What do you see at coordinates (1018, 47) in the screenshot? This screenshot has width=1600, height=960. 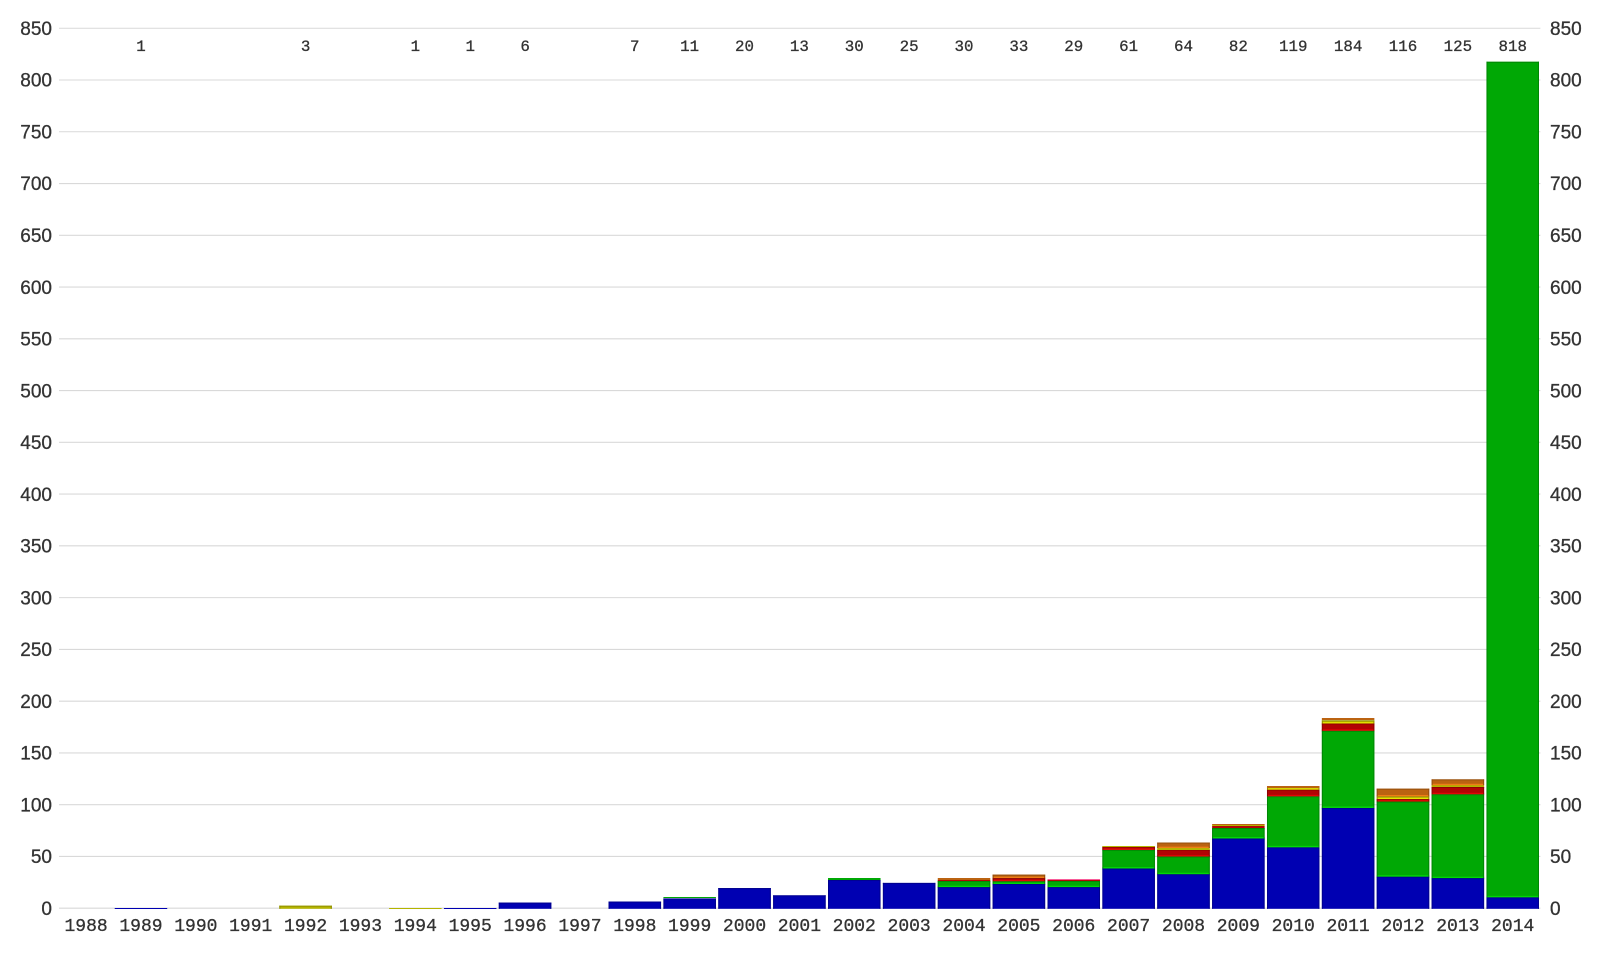 I see `svg-text: 33` at bounding box center [1018, 47].